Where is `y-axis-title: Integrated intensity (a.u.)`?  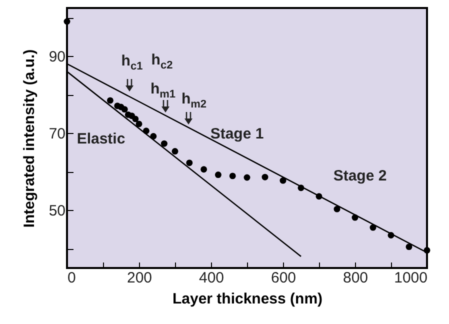 y-axis-title: Integrated intensity (a.u.) is located at coordinates (29, 138).